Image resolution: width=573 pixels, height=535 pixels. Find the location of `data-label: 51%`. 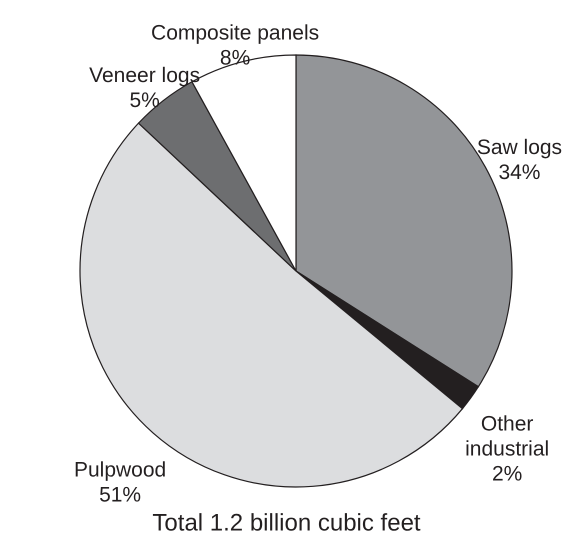

data-label: 51% is located at coordinates (120, 495).